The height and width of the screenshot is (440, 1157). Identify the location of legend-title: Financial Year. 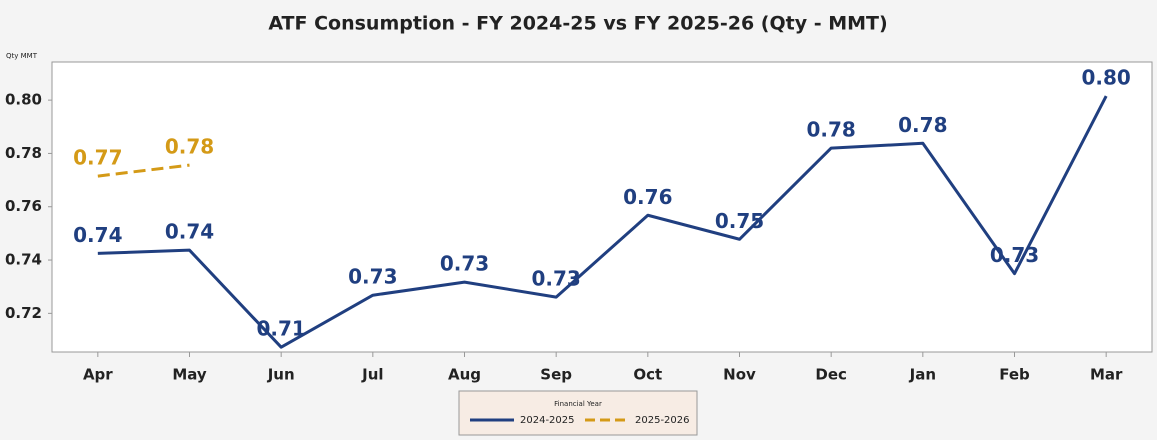
(578, 404).